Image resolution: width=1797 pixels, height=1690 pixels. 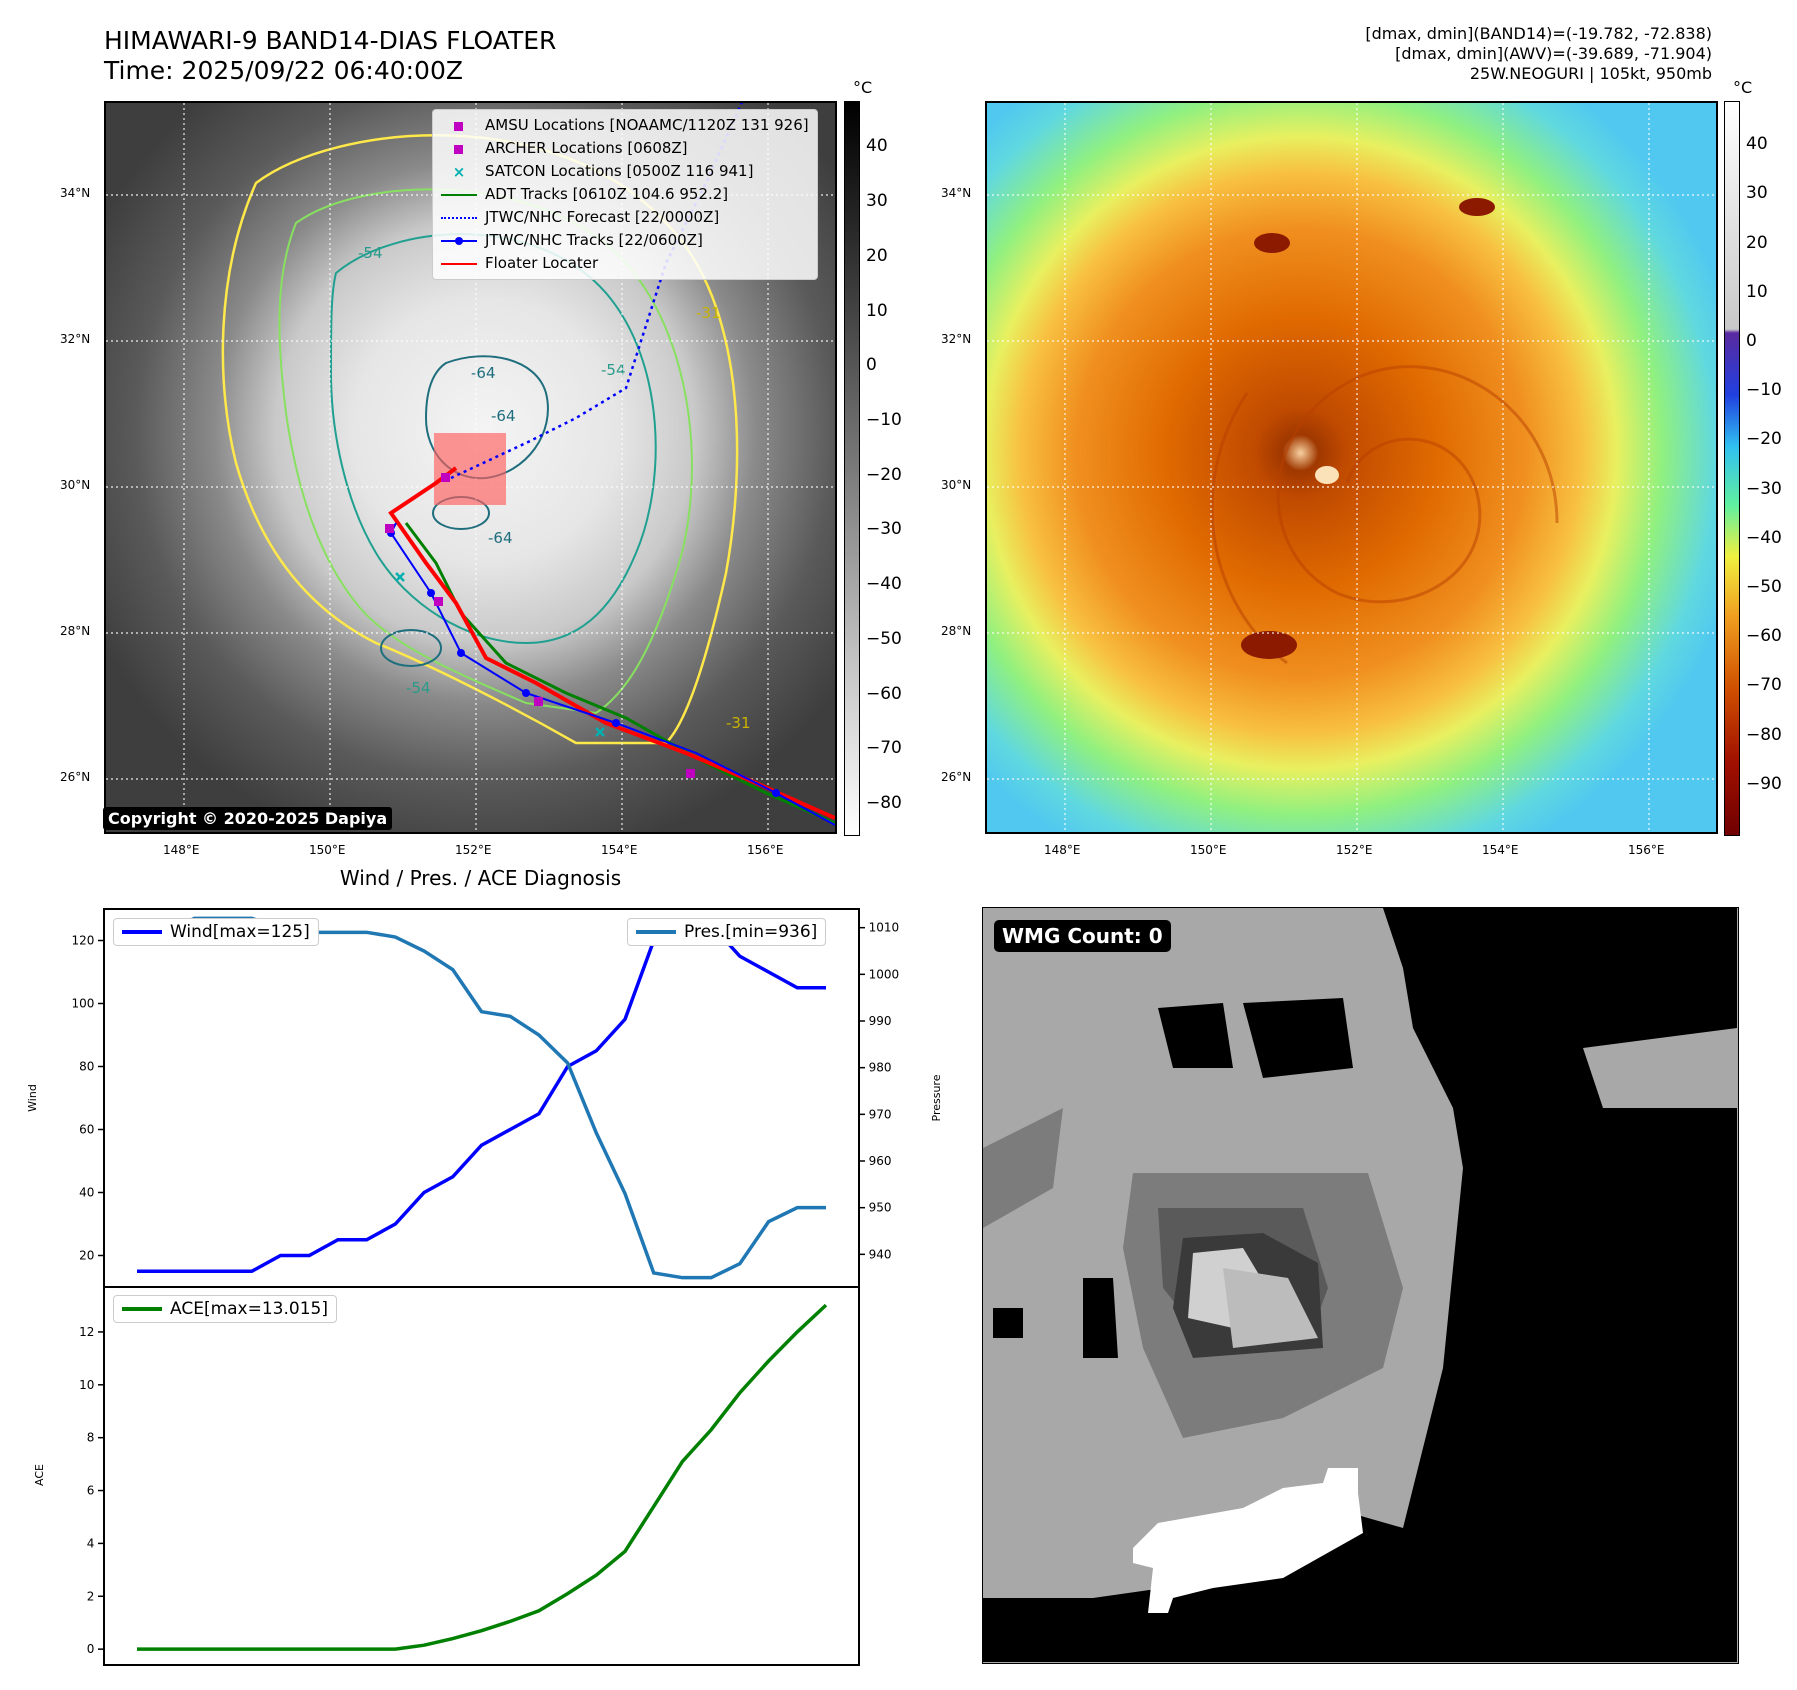 I want to click on legend-item: Floater Locater, so click(x=625, y=263).